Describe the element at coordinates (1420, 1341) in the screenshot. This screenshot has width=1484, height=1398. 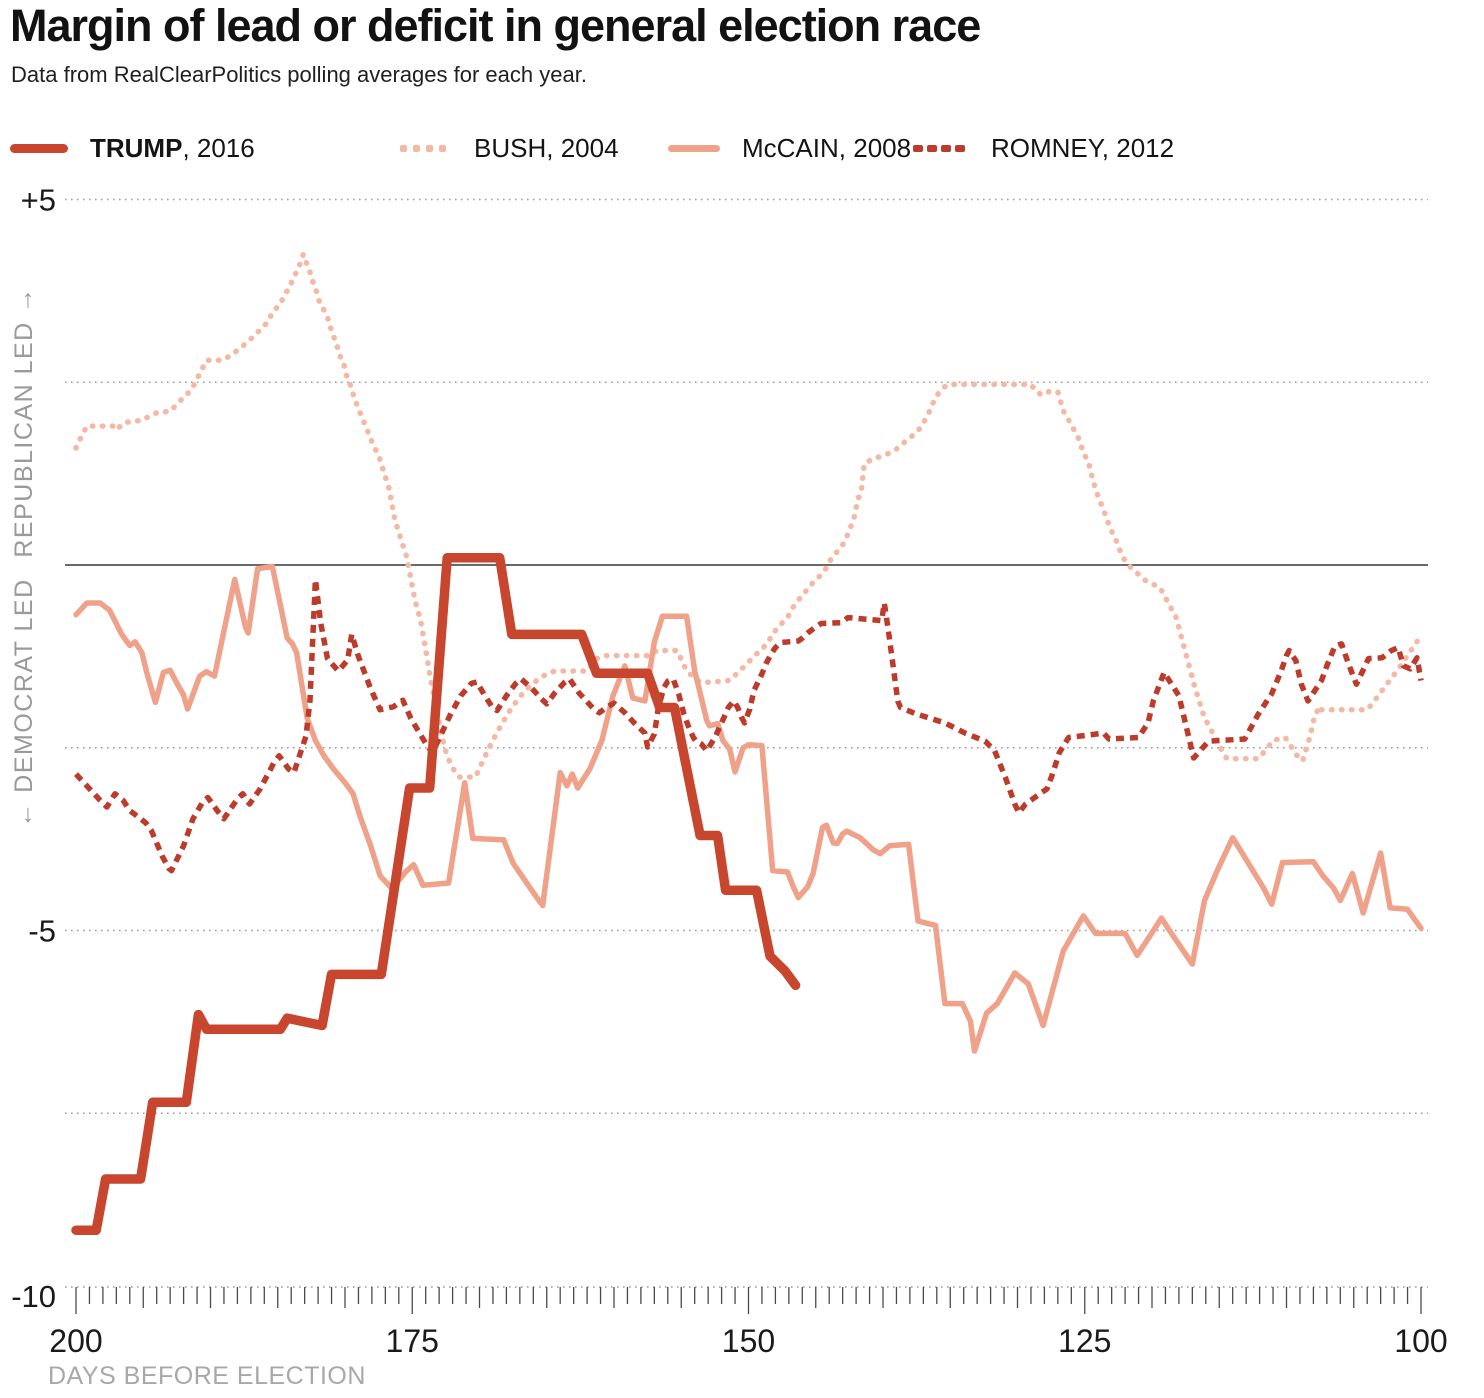
I see `x-axis-label-100: 100` at that location.